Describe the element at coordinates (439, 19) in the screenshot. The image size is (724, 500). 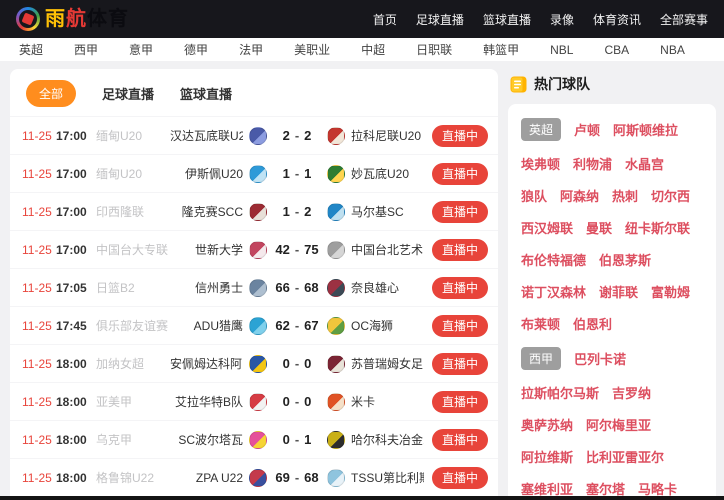
I see `nav-item: 足球直播` at that location.